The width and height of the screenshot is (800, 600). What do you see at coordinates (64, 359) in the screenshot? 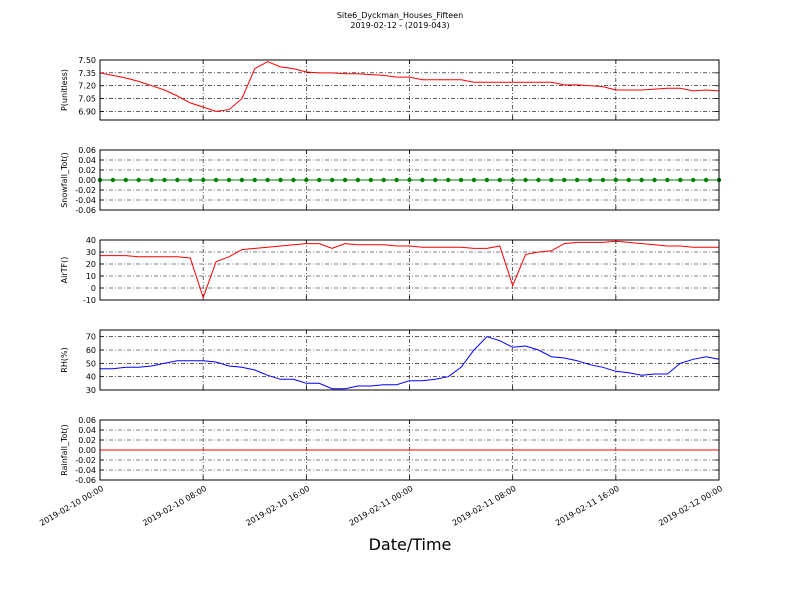
I see `y-axis-label: RH(%)` at bounding box center [64, 359].